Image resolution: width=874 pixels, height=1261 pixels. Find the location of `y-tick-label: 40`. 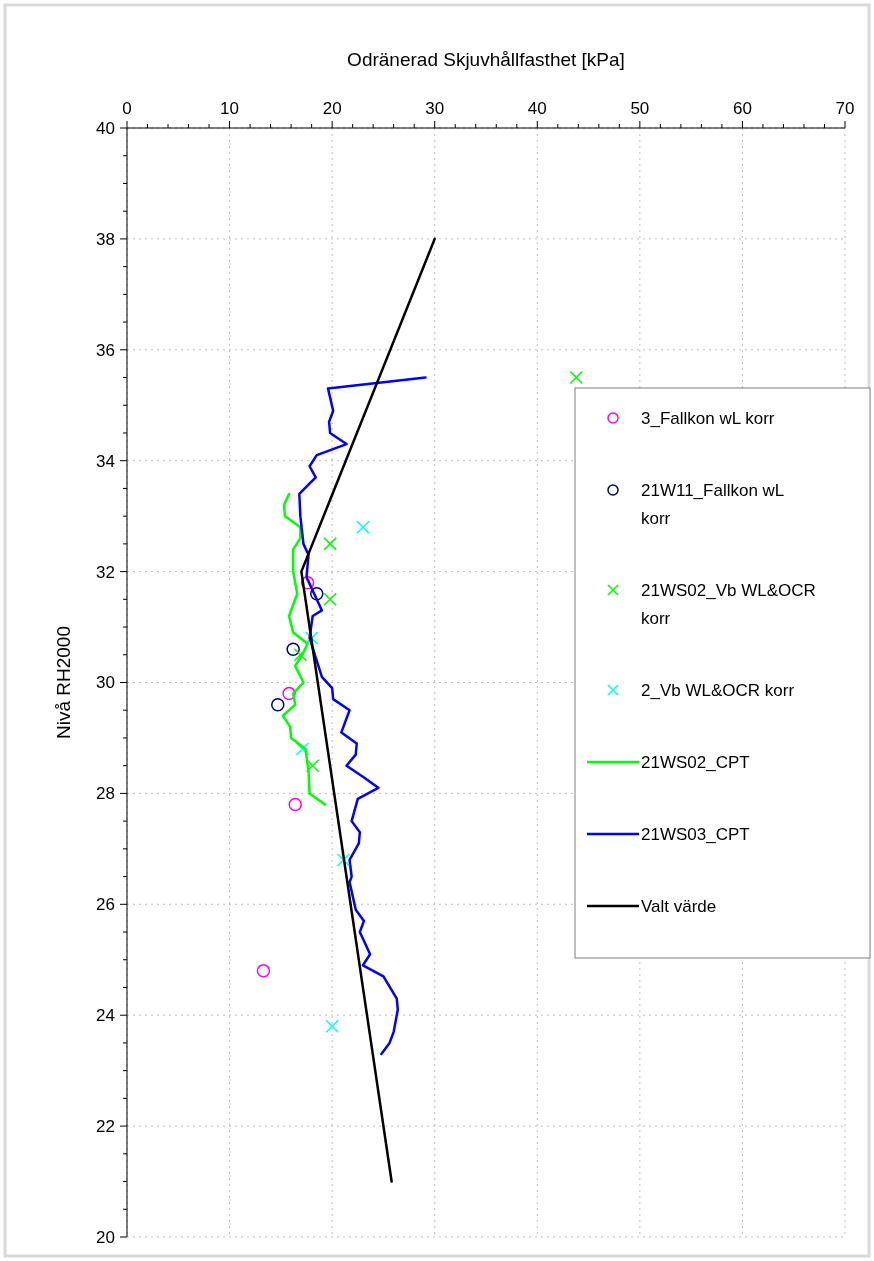

y-tick-label: 40 is located at coordinates (105, 128).